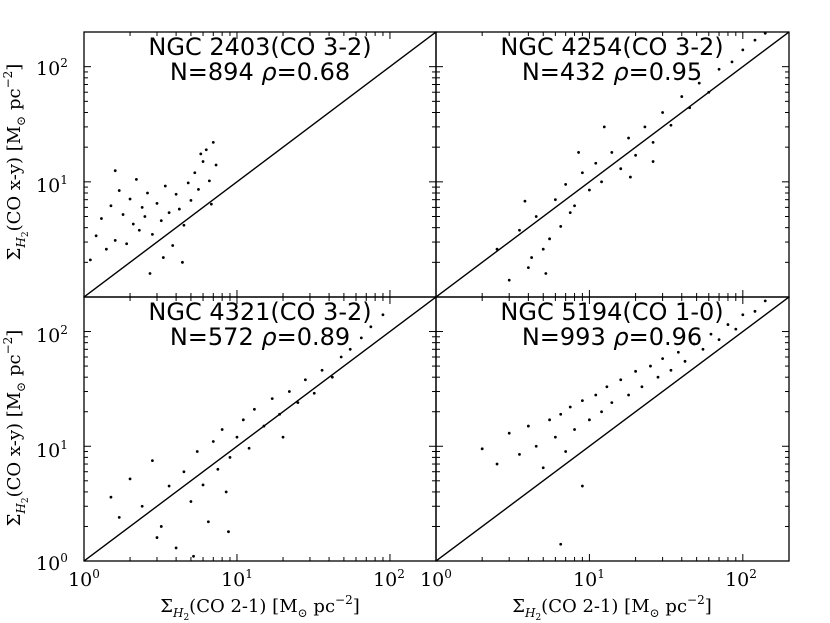  I want to click on xaxis-title-left: ΣH2(CO 2-1) [M⊙ pc−2], so click(260, 608).